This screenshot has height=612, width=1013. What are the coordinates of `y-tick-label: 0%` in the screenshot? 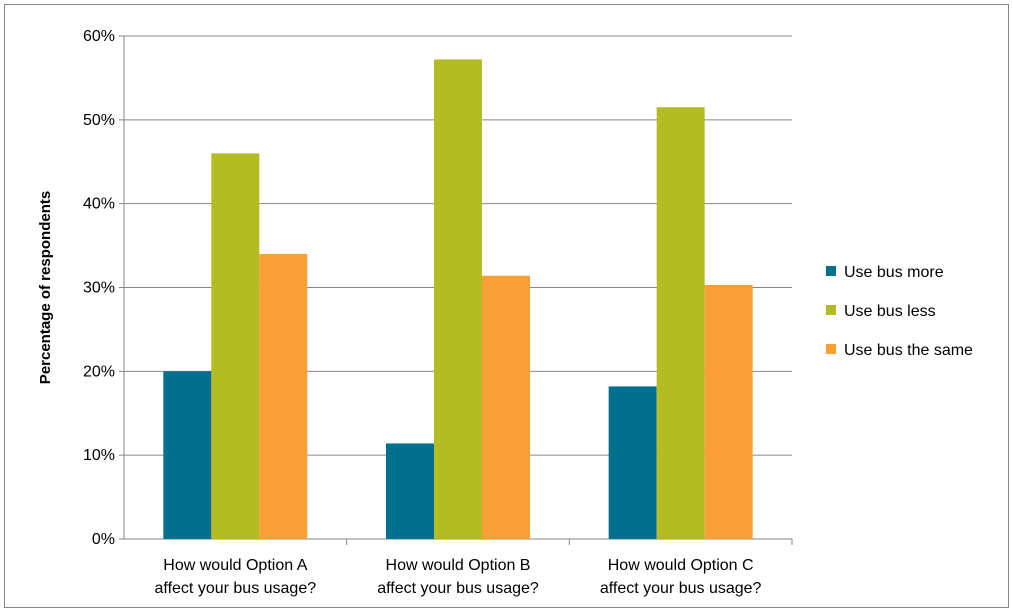 It's located at (103, 539).